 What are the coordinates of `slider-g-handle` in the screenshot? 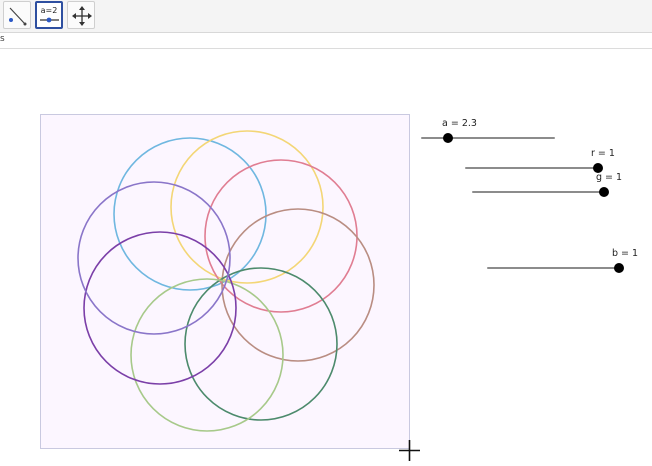 It's located at (604, 192).